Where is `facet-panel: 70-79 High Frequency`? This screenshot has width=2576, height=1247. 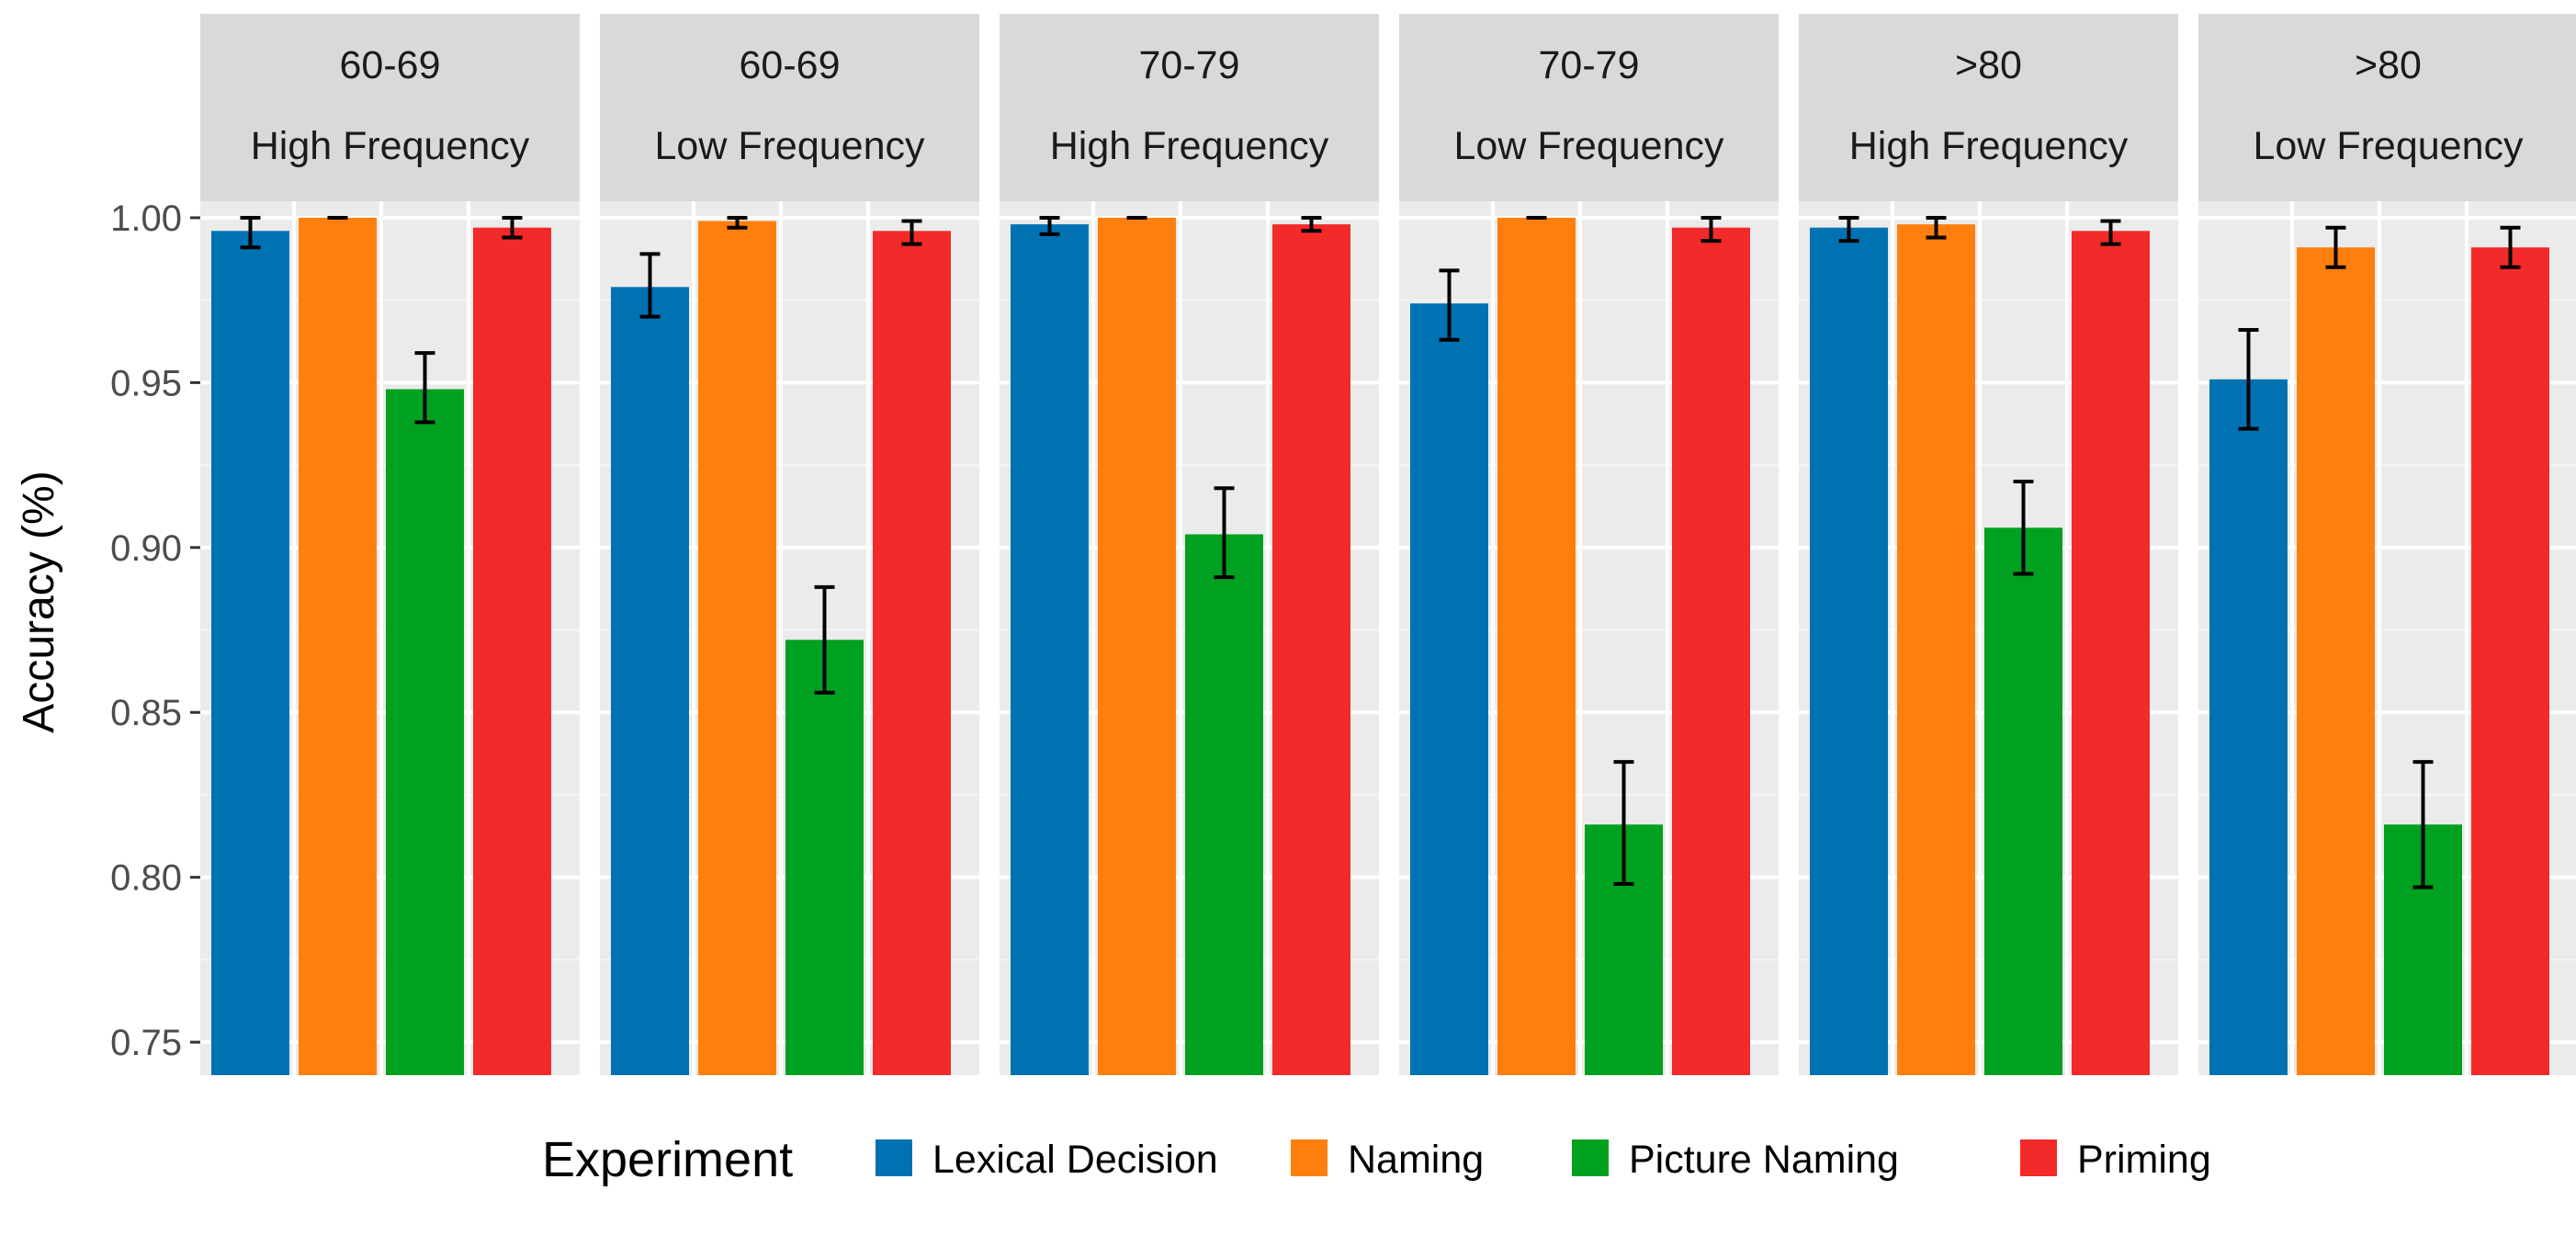
facet-panel: 70-79 High Frequency is located at coordinates (1189, 545).